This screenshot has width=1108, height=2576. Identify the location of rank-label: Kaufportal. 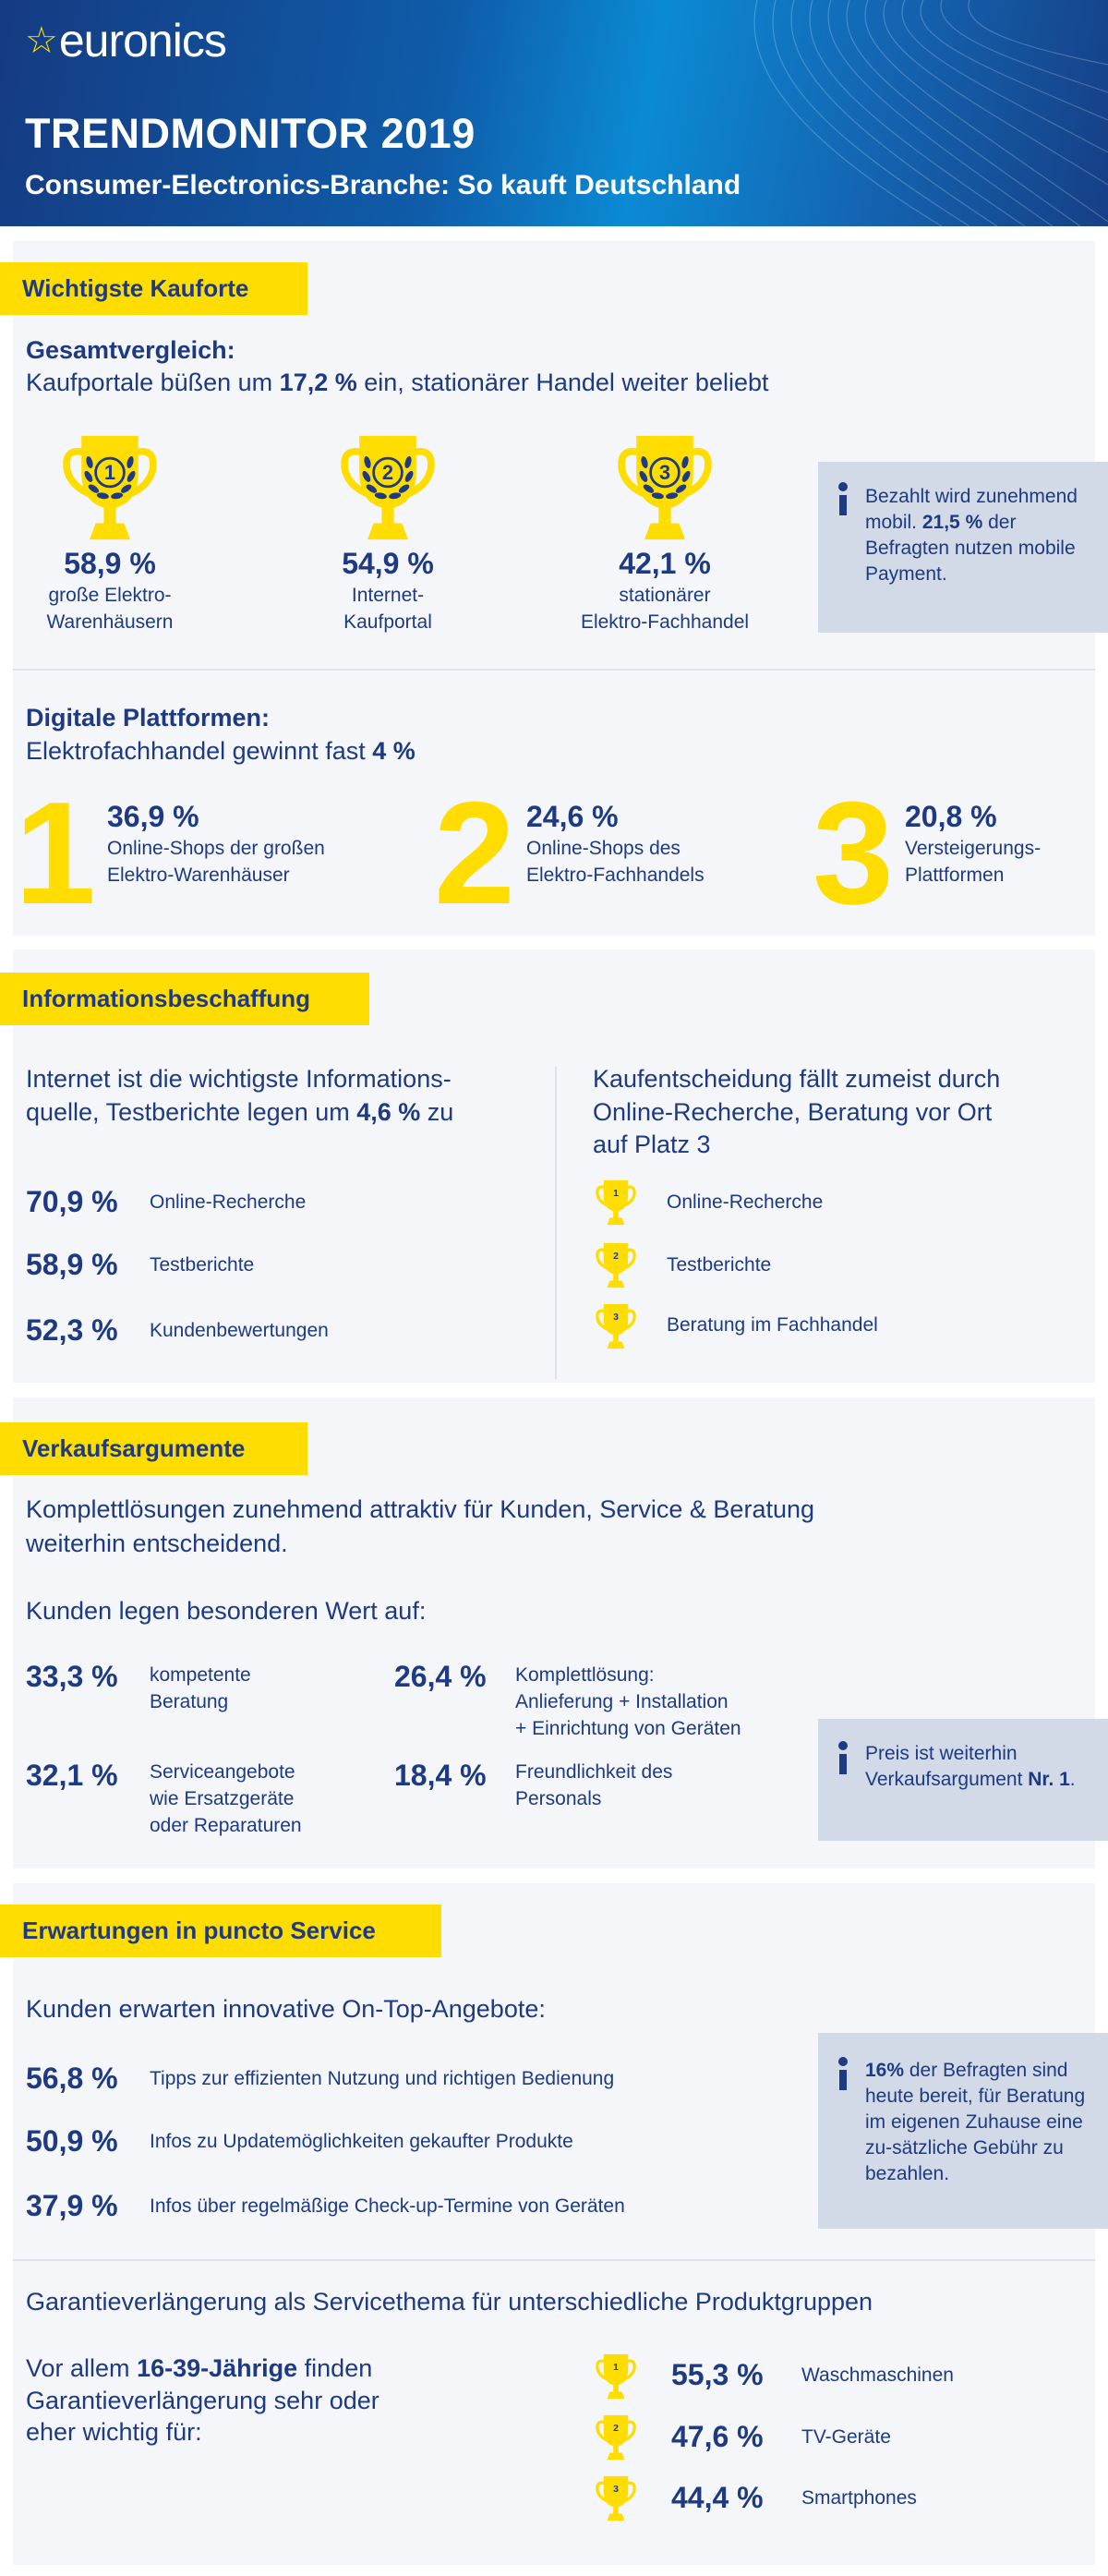
(387, 622).